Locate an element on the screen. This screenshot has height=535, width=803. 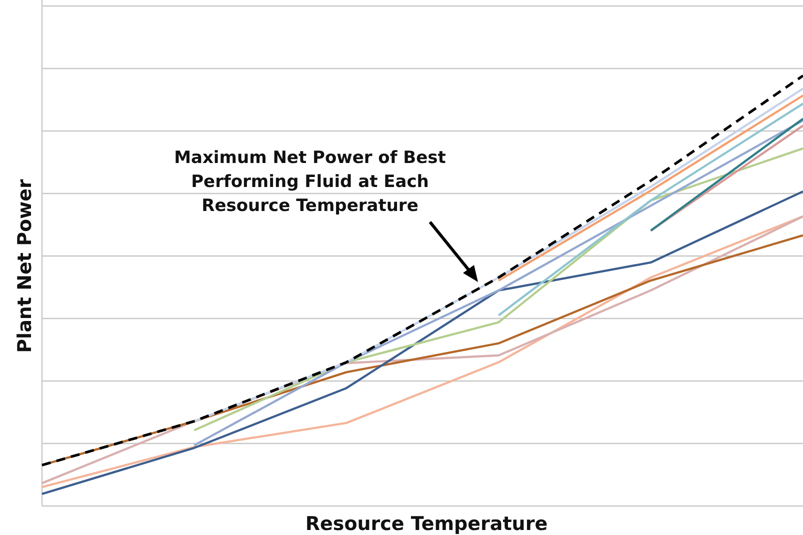
annotation: Maximum Net Power of Best Performing Fluid at Each Resource Temperature is located at coordinates (310, 182).